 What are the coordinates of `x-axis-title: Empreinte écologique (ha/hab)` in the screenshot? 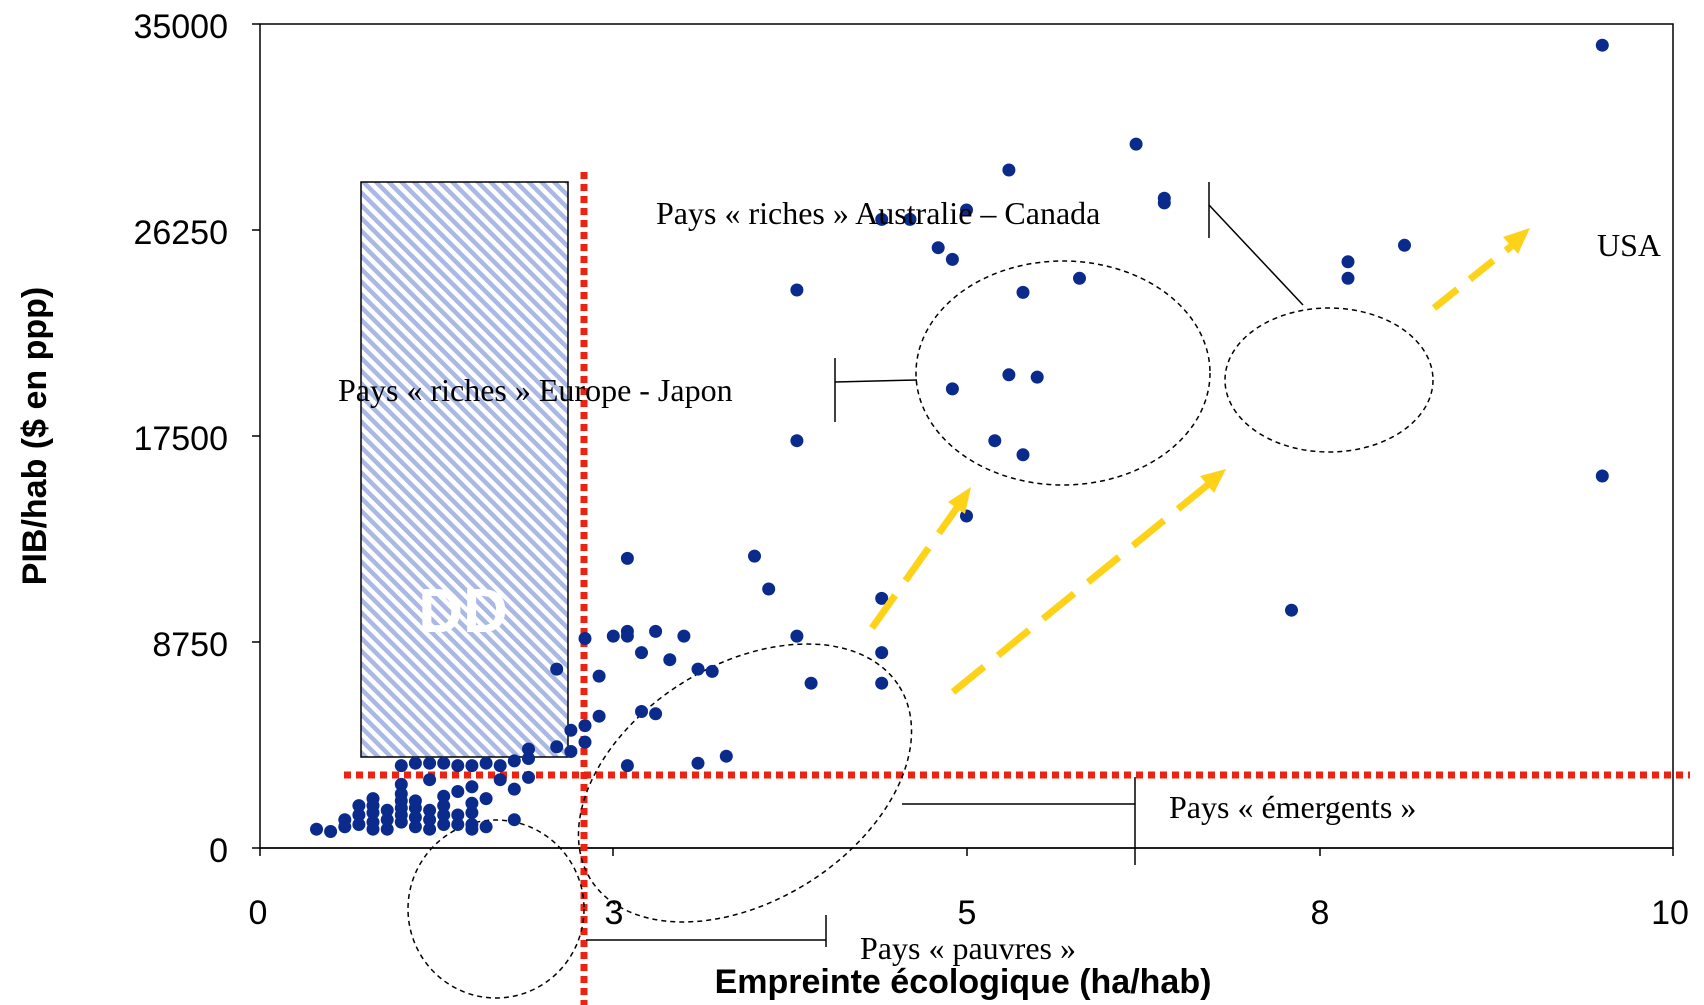 It's located at (963, 982).